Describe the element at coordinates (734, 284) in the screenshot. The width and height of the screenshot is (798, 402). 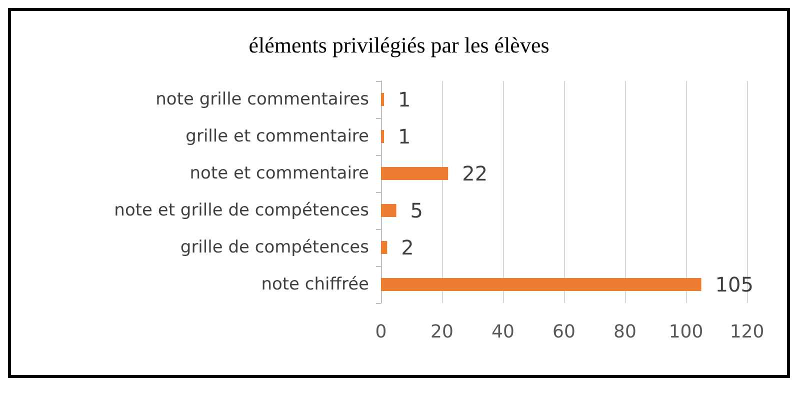
I see `data-label: 105` at that location.